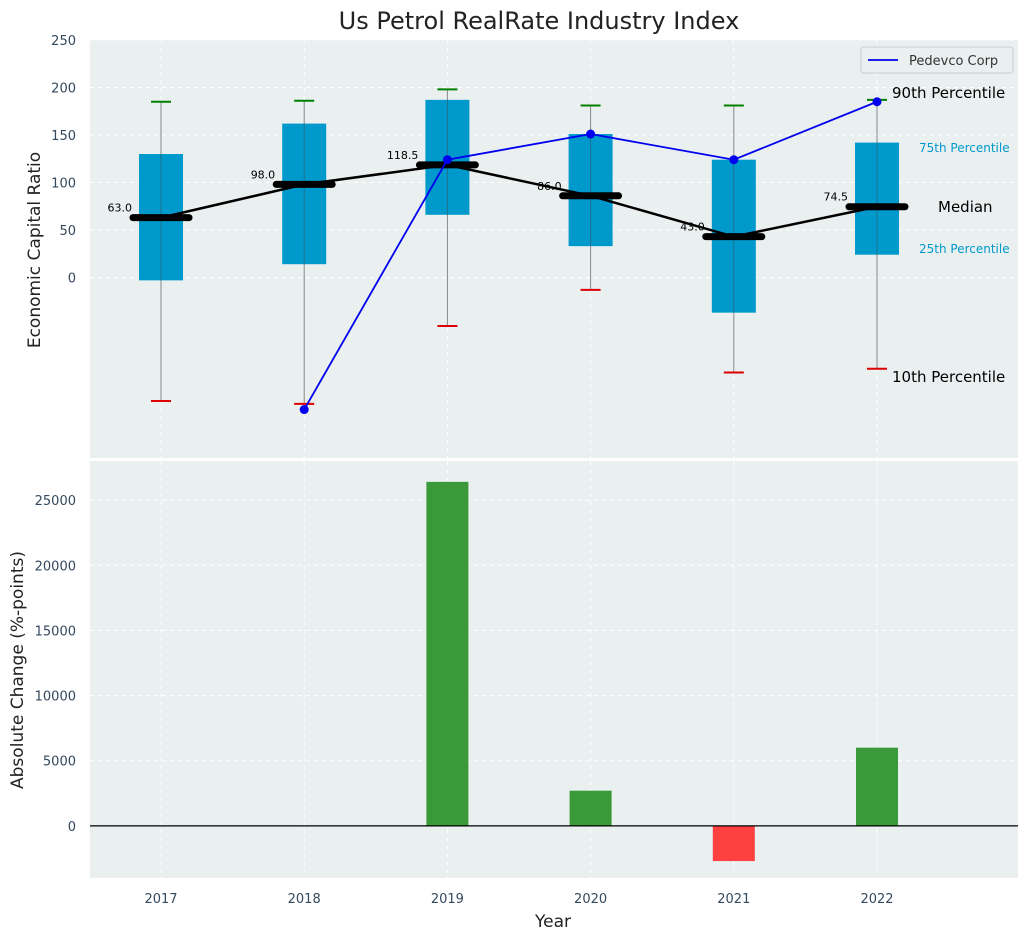  I want to click on x-tick-label: 2020, so click(590, 899).